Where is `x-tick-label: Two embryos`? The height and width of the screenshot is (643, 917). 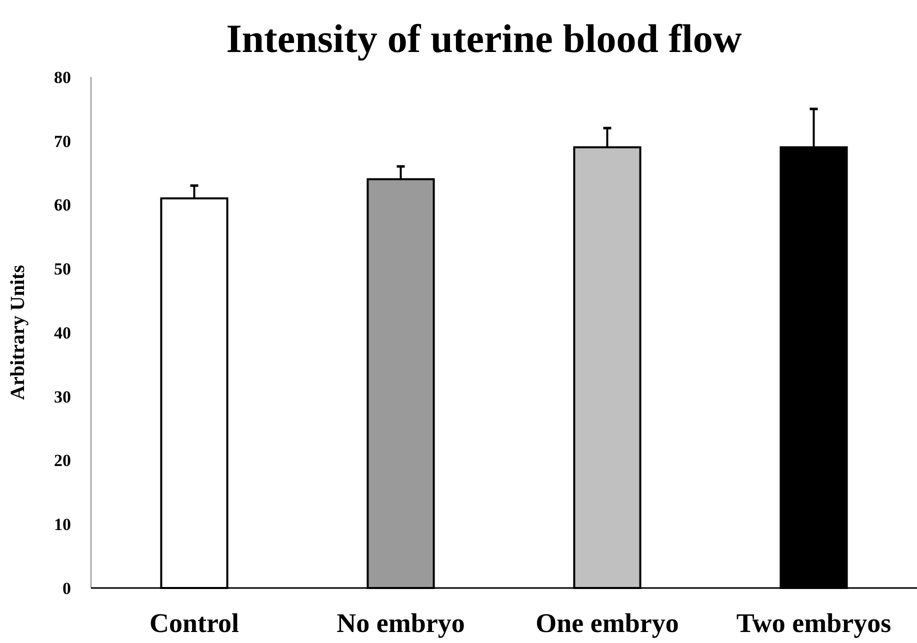
x-tick-label: Two embryos is located at coordinates (814, 623).